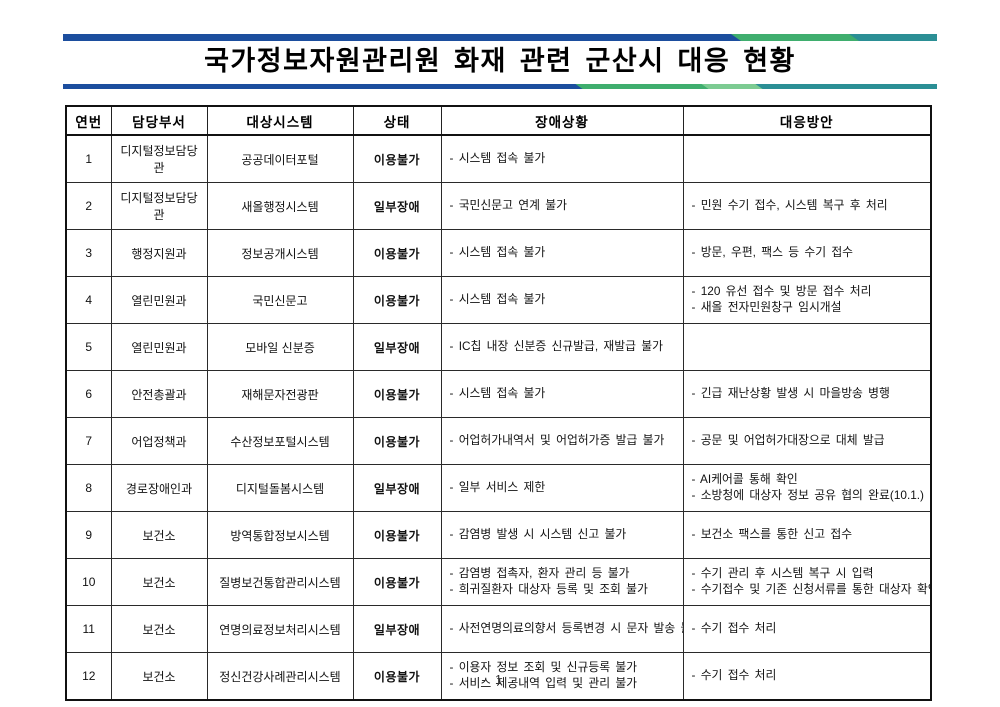 This screenshot has width=1000, height=707. What do you see at coordinates (782, 573) in the screenshot?
I see `action-line: - 수기 관리 후 시스템 복구 시 입력` at bounding box center [782, 573].